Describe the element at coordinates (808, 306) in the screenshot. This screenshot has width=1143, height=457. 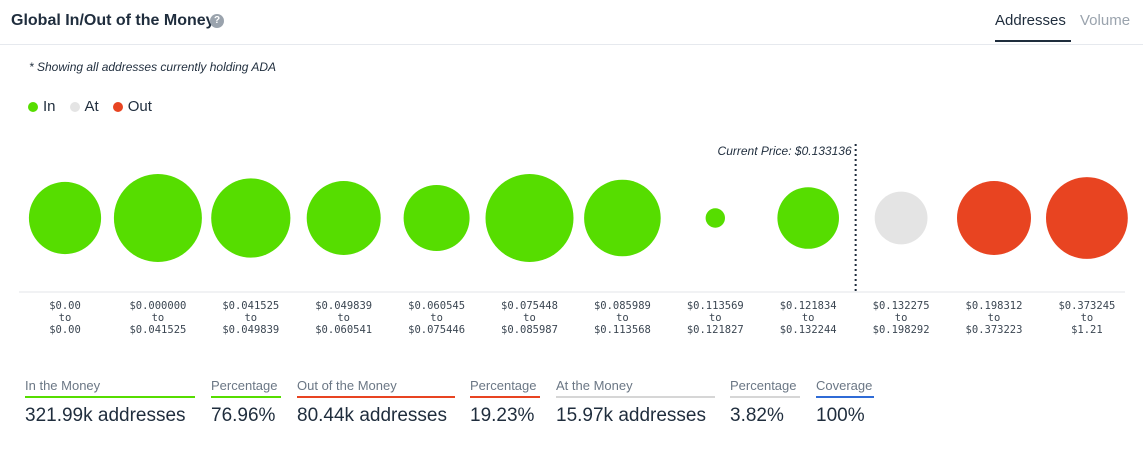
I see `tick-label-from: $0.121834` at that location.